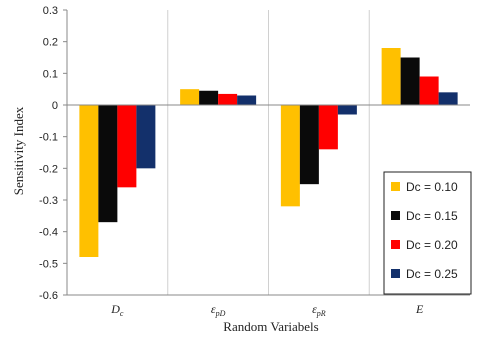 This screenshot has height=341, width=481. I want to click on y-tick-label: -0.1, so click(48, 138).